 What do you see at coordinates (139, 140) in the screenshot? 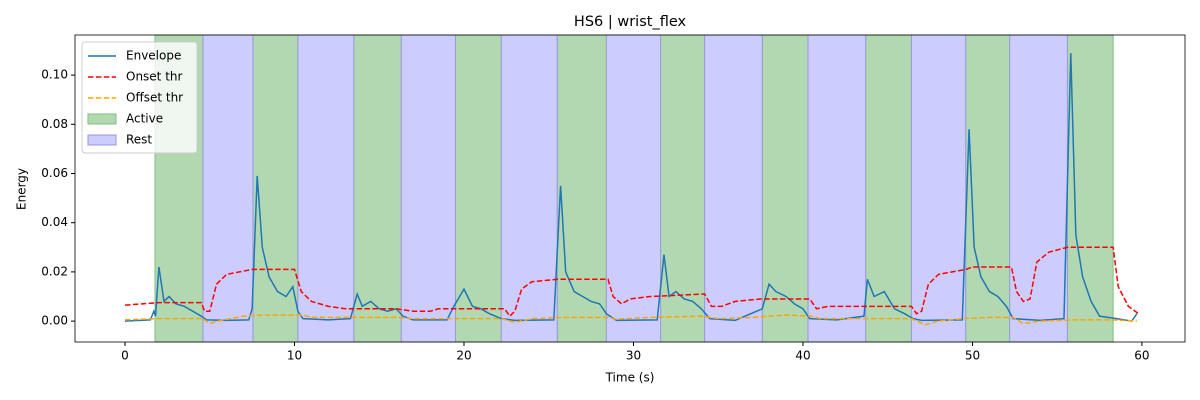
I see `legend-label: Rest` at bounding box center [139, 140].